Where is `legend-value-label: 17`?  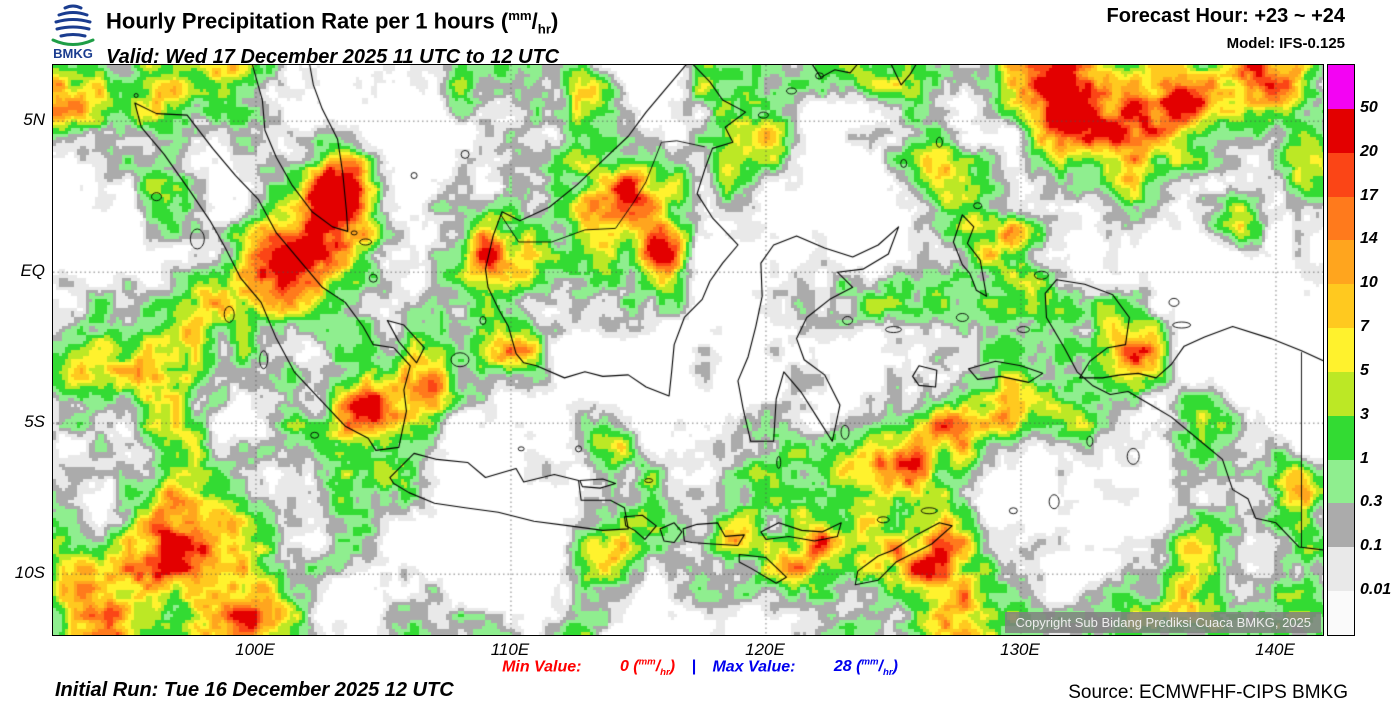 legend-value-label: 17 is located at coordinates (1369, 195).